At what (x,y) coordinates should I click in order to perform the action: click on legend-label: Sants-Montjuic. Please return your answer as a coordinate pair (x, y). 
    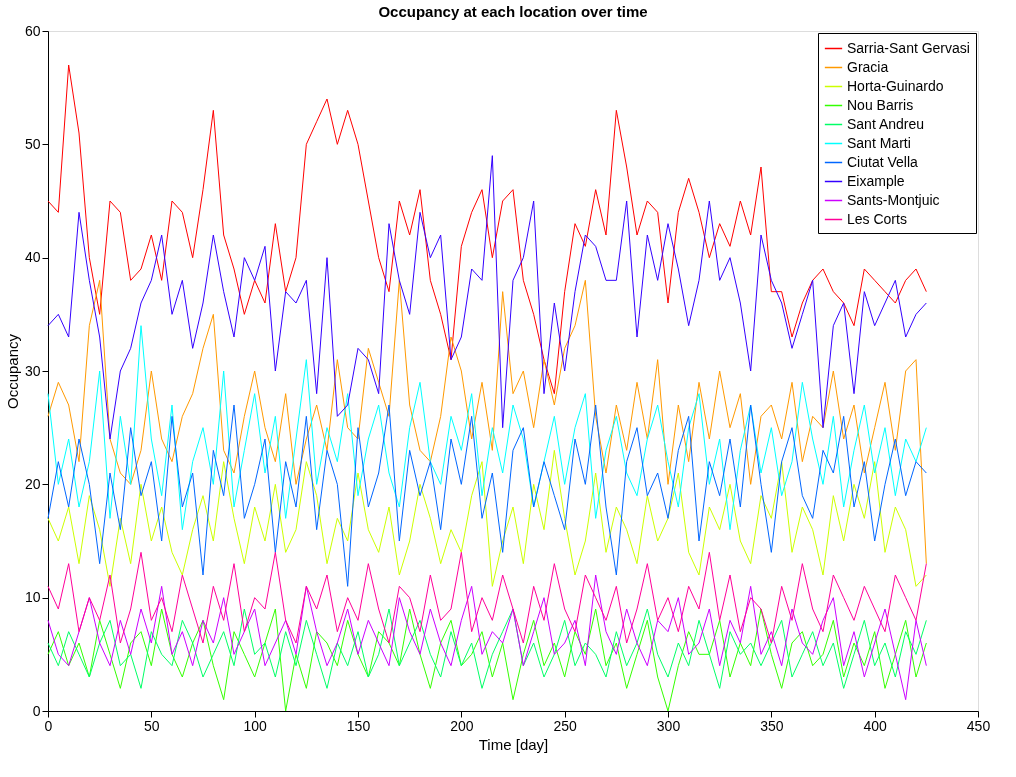
    Looking at the image, I should click on (893, 199).